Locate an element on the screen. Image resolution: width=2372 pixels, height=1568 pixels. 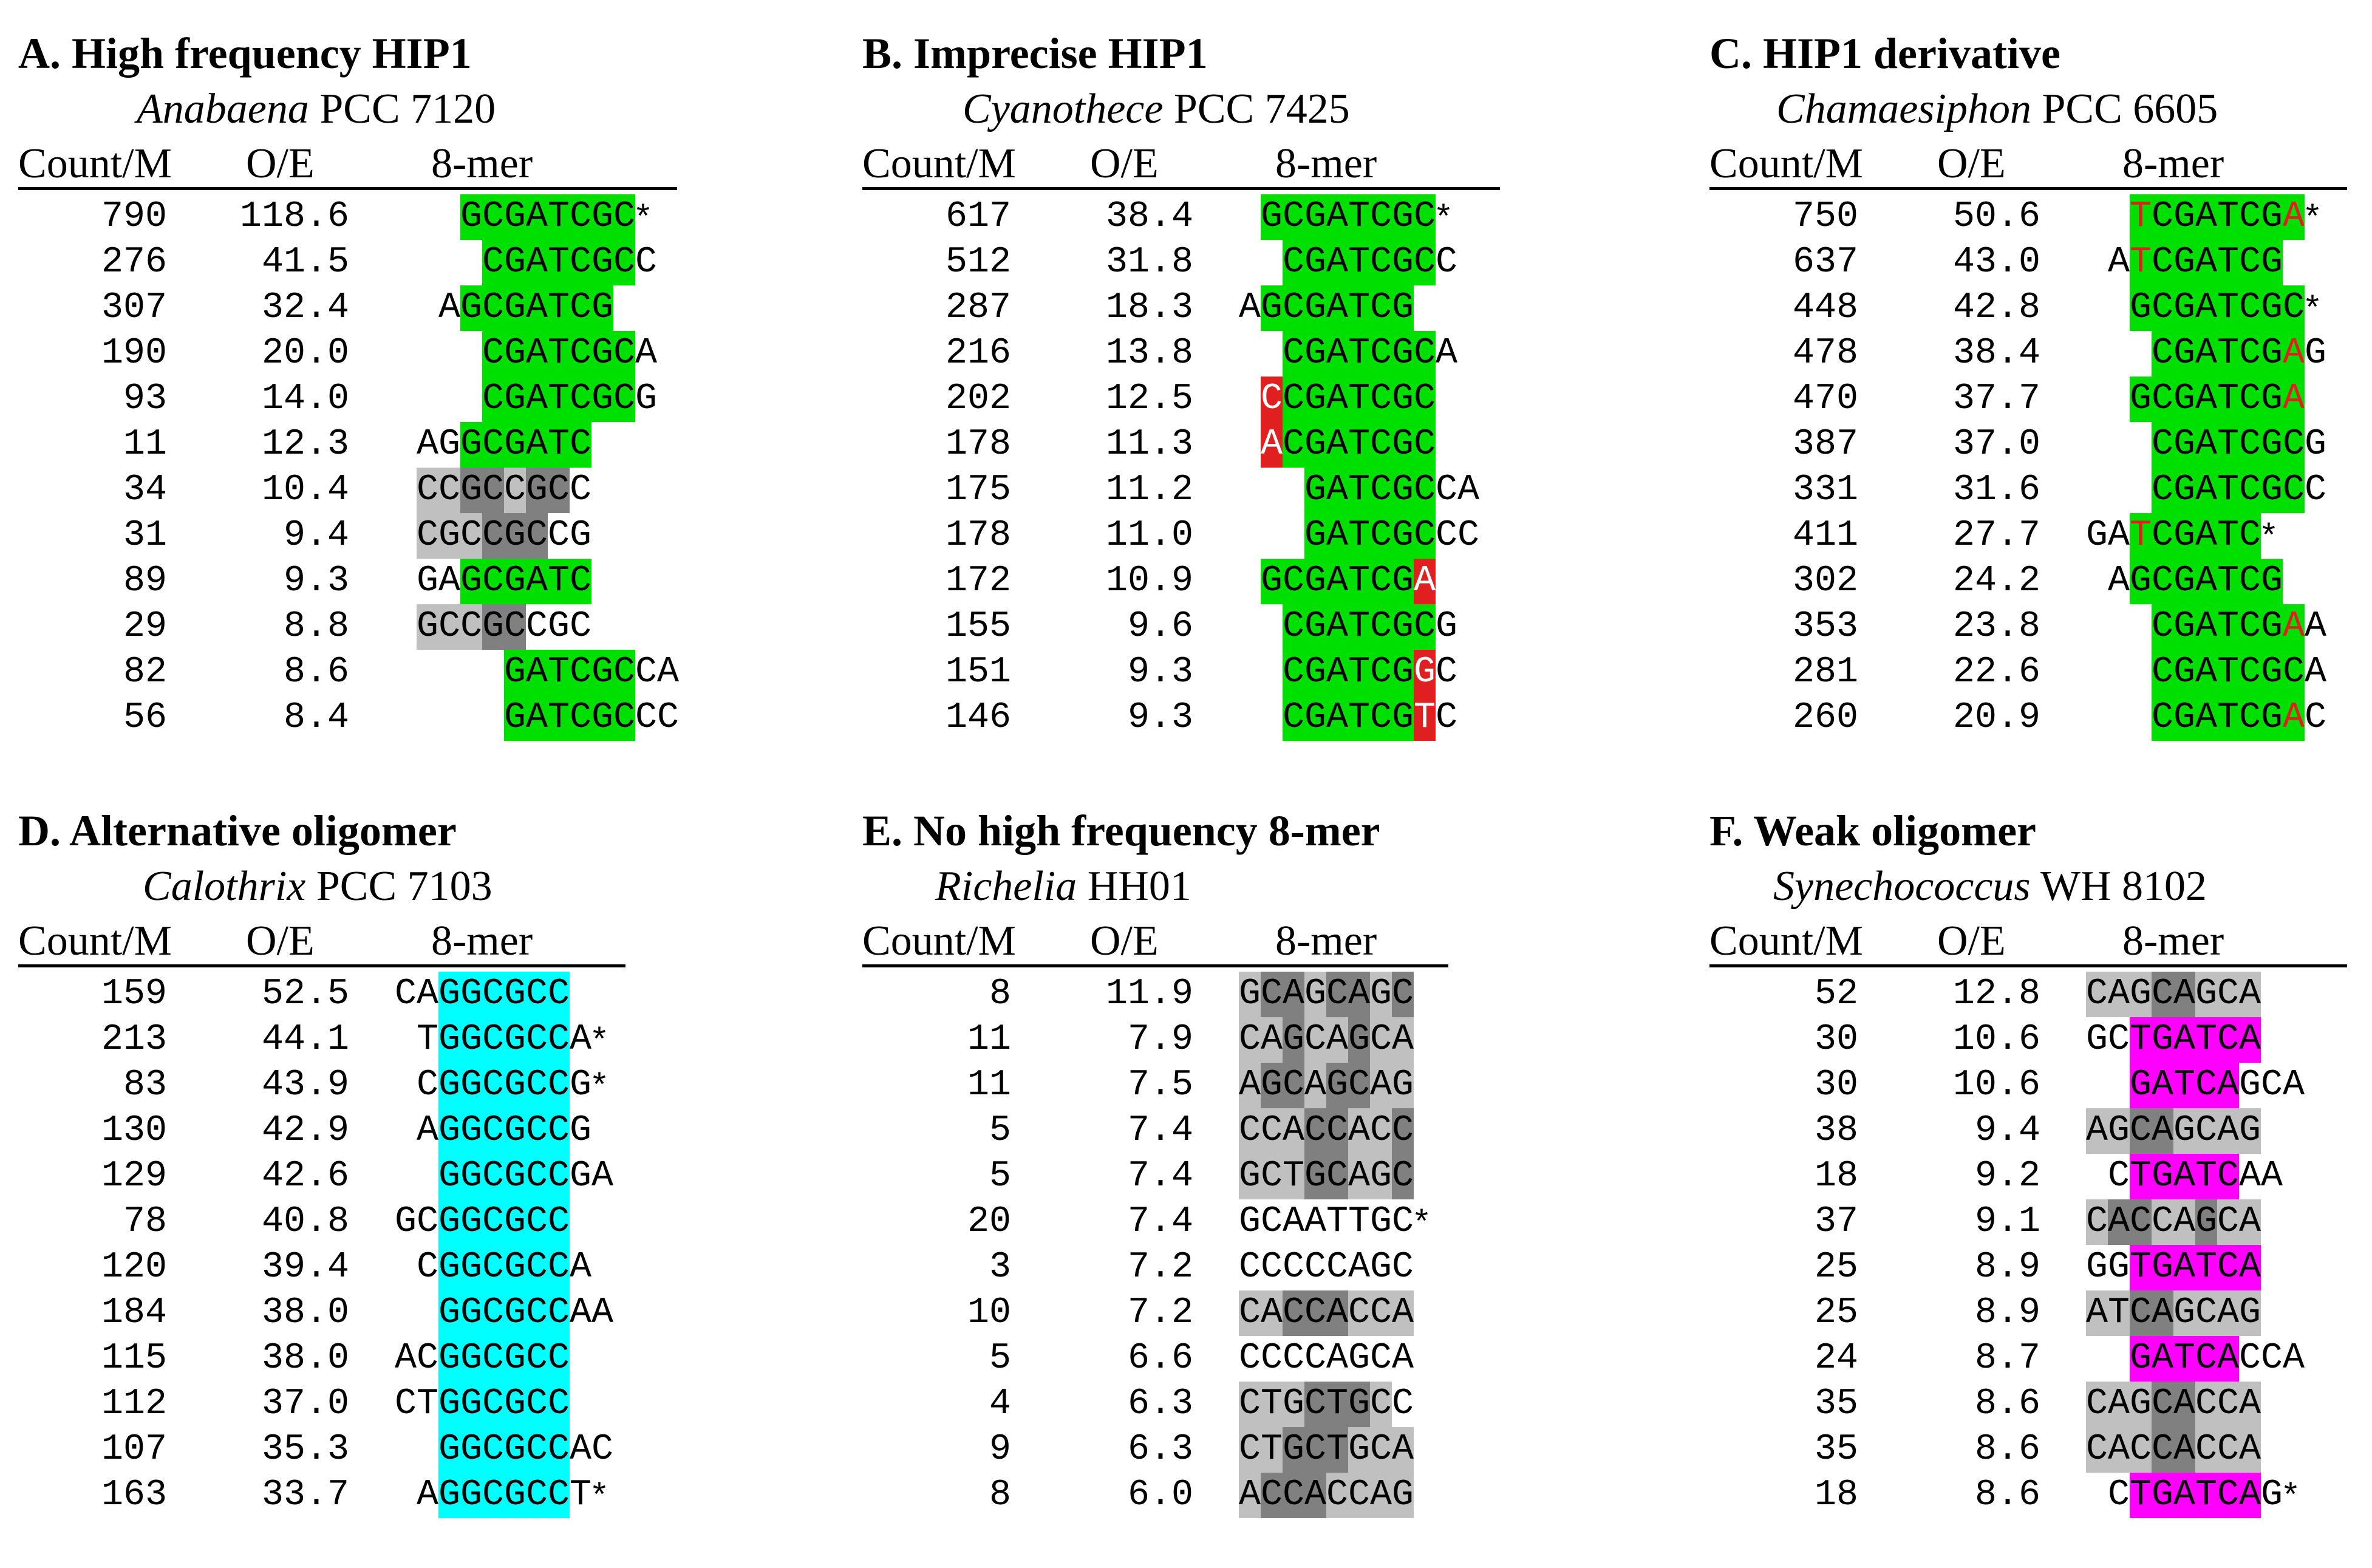
oe-value: 31.8 is located at coordinates (1149, 262).